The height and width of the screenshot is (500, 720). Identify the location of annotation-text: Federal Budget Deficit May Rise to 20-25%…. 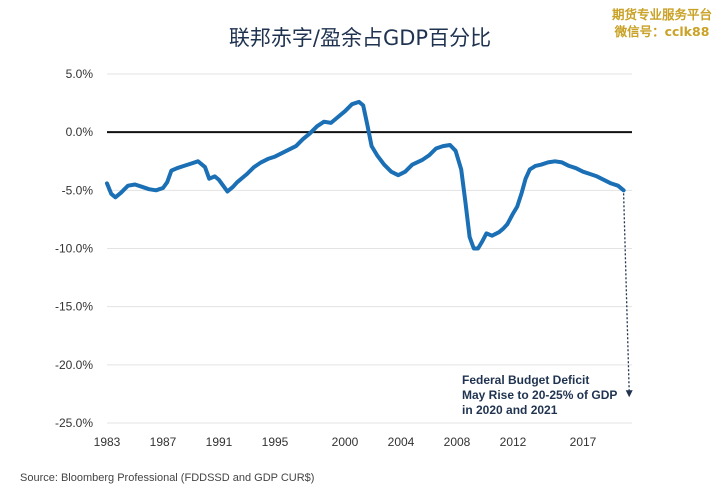
(539, 395).